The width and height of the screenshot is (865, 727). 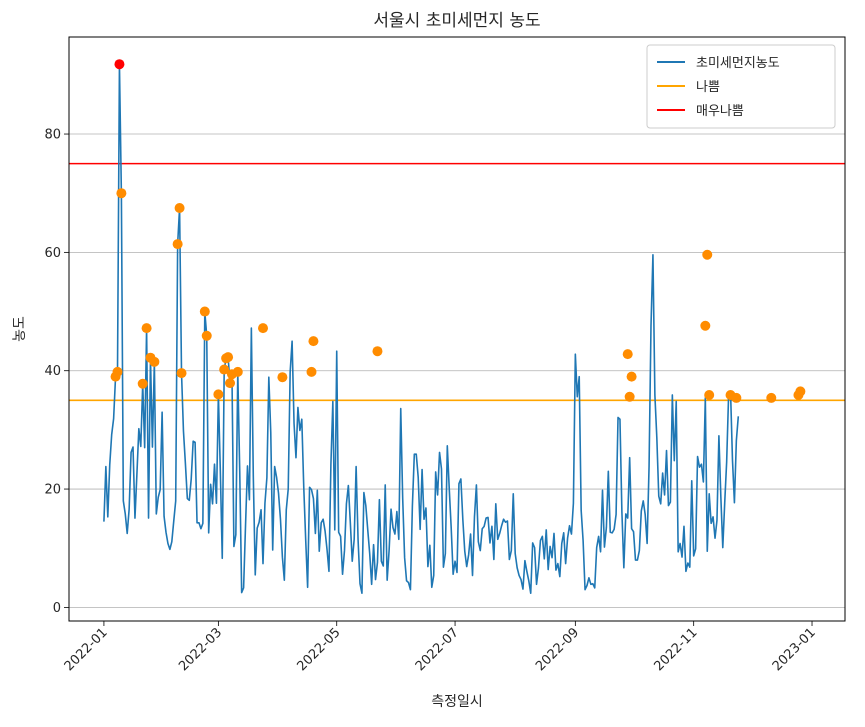 I want to click on y-axis-label: 농도, so click(x=20, y=329).